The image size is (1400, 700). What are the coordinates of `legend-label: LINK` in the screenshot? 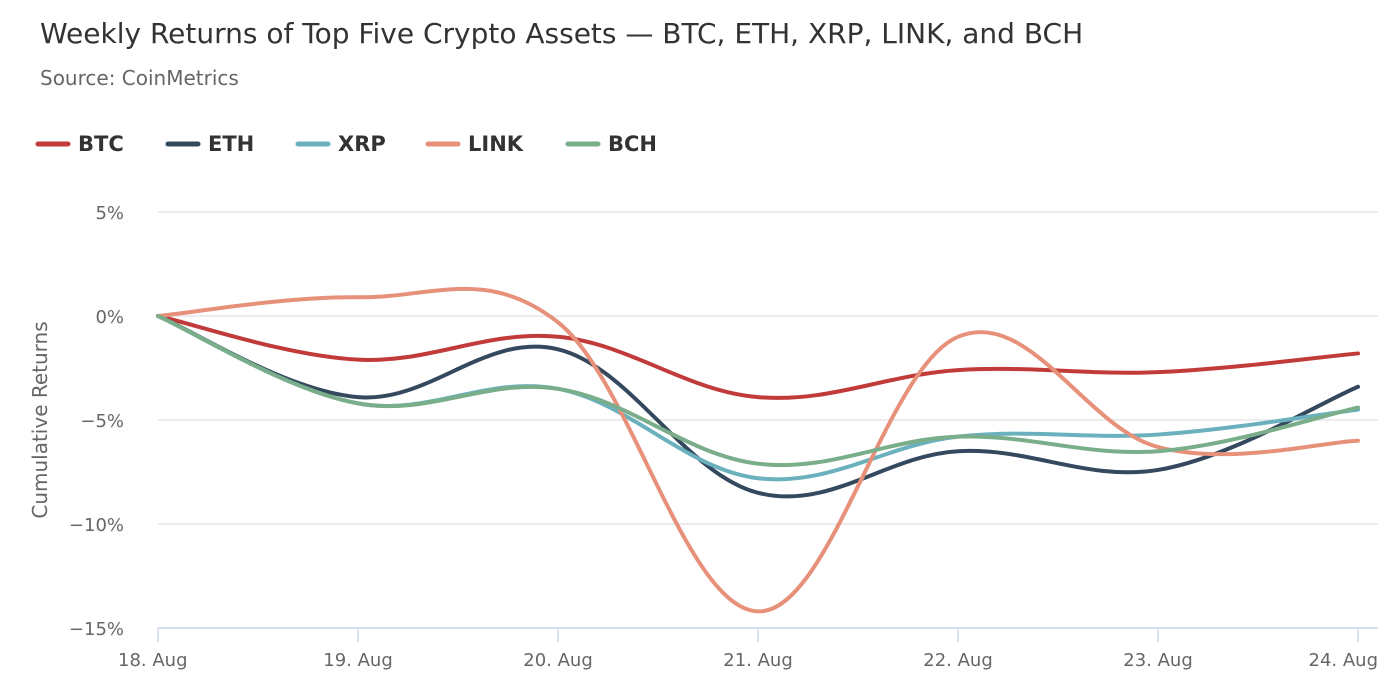 It's located at (496, 144).